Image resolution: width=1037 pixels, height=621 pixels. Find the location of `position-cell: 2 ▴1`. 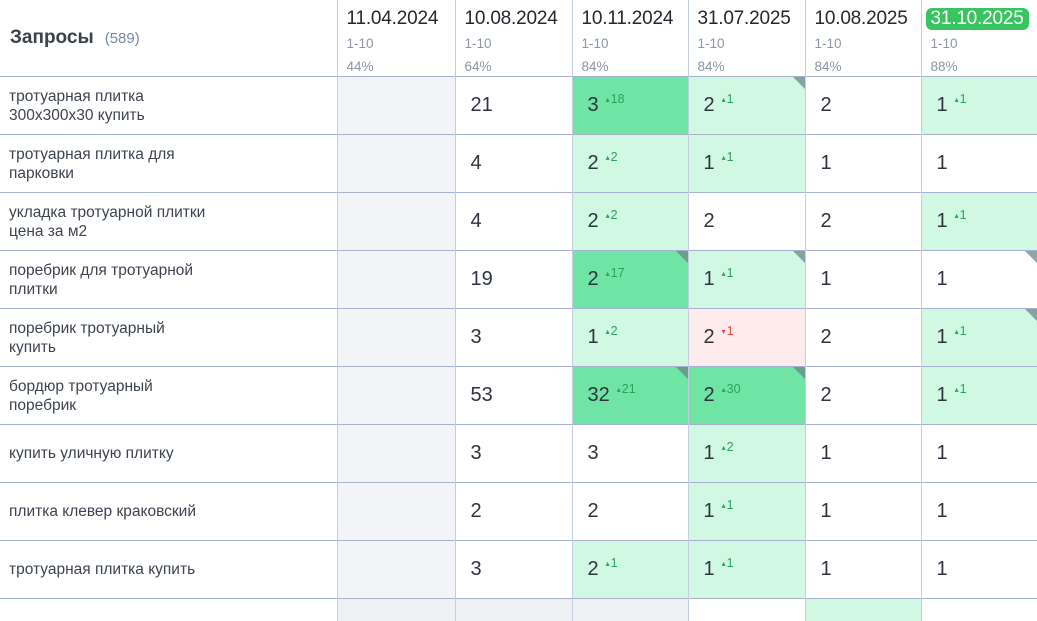

position-cell: 2 ▴1 is located at coordinates (629, 569).